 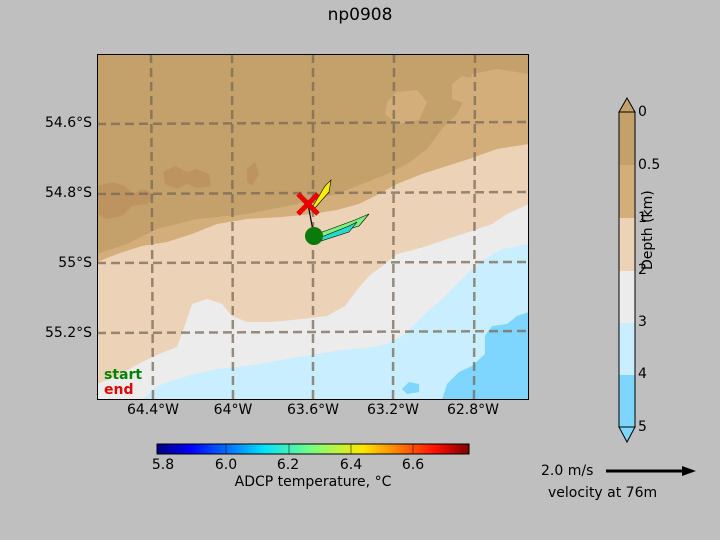 I want to click on depth-tick: 0.5, so click(x=649, y=165).